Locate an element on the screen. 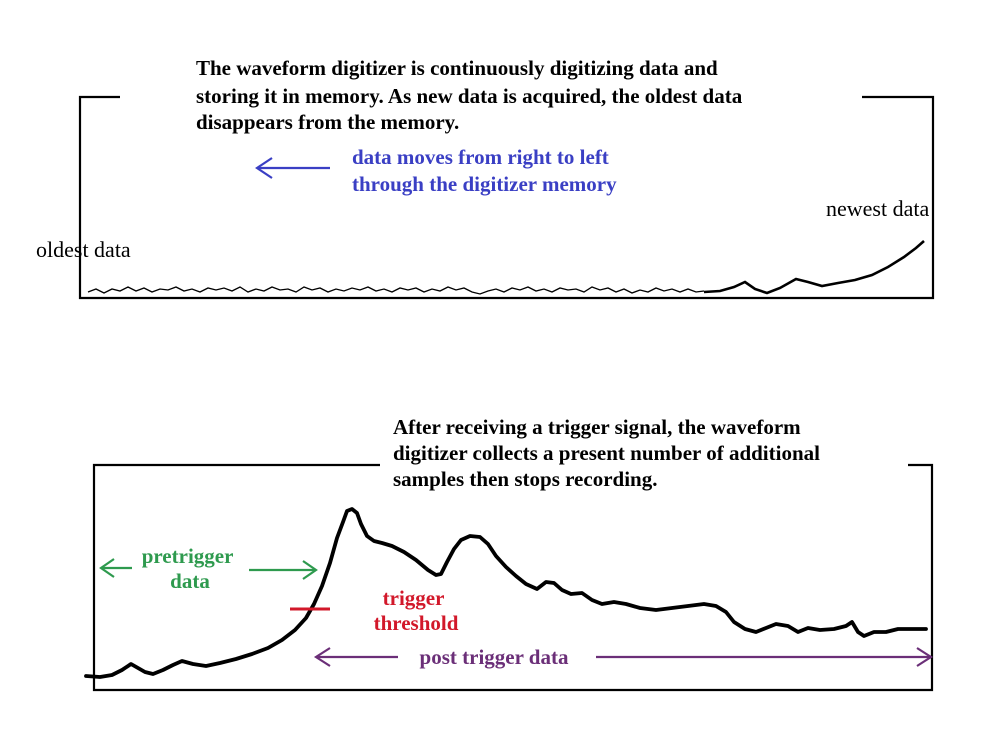 Image resolution: width=984 pixels, height=730 pixels. pretrigger-label-line-1: pretrigger is located at coordinates (187, 556).